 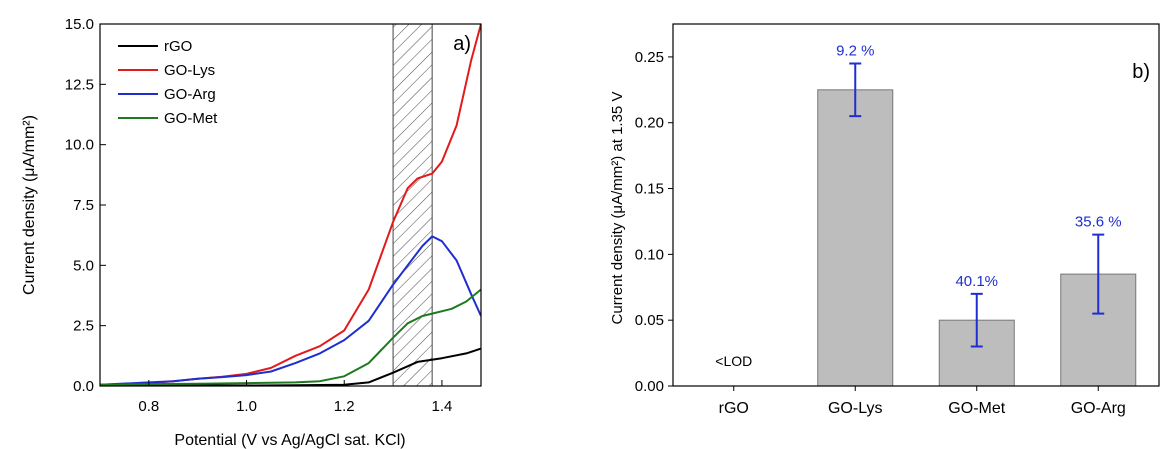 What do you see at coordinates (189, 70) in the screenshot?
I see `legend-label-go-lys: GO-Lys` at bounding box center [189, 70].